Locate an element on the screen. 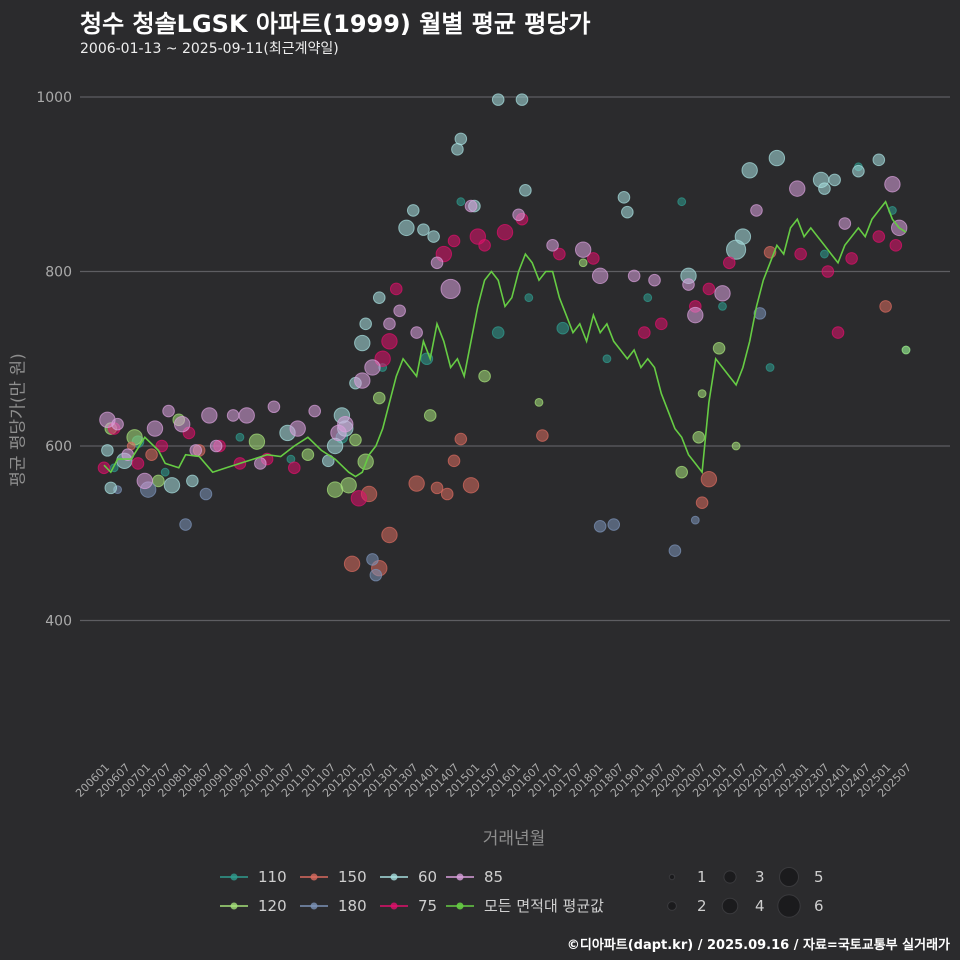 The height and width of the screenshot is (960, 960). legend-size-label: 5 is located at coordinates (819, 877).